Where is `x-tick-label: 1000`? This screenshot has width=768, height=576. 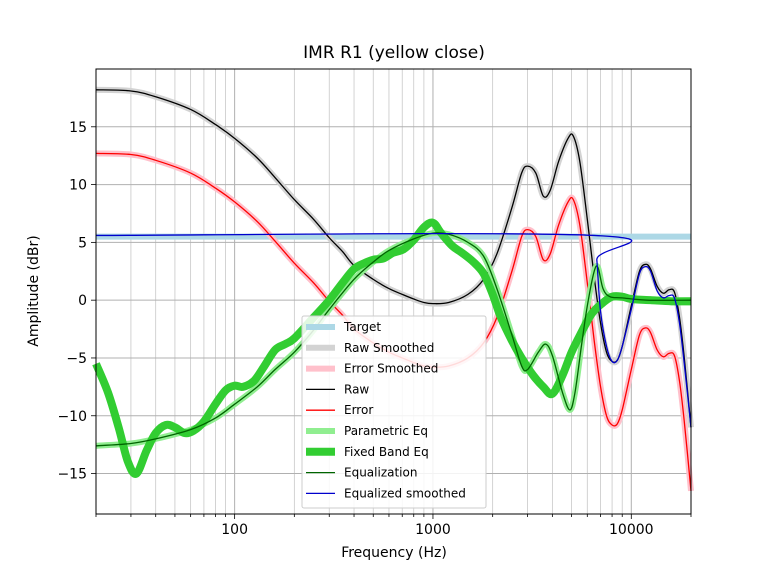
x-tick-label: 1000 is located at coordinates (433, 530).